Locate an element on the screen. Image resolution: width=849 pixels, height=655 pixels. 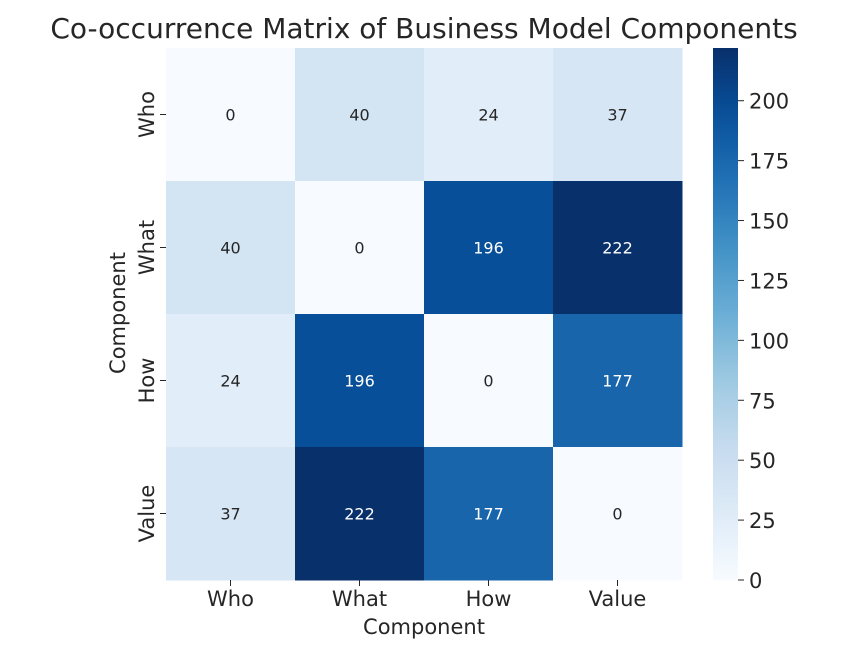
colorbar: 0 25 50 75 100 125 150 175 200 is located at coordinates (751, 320).